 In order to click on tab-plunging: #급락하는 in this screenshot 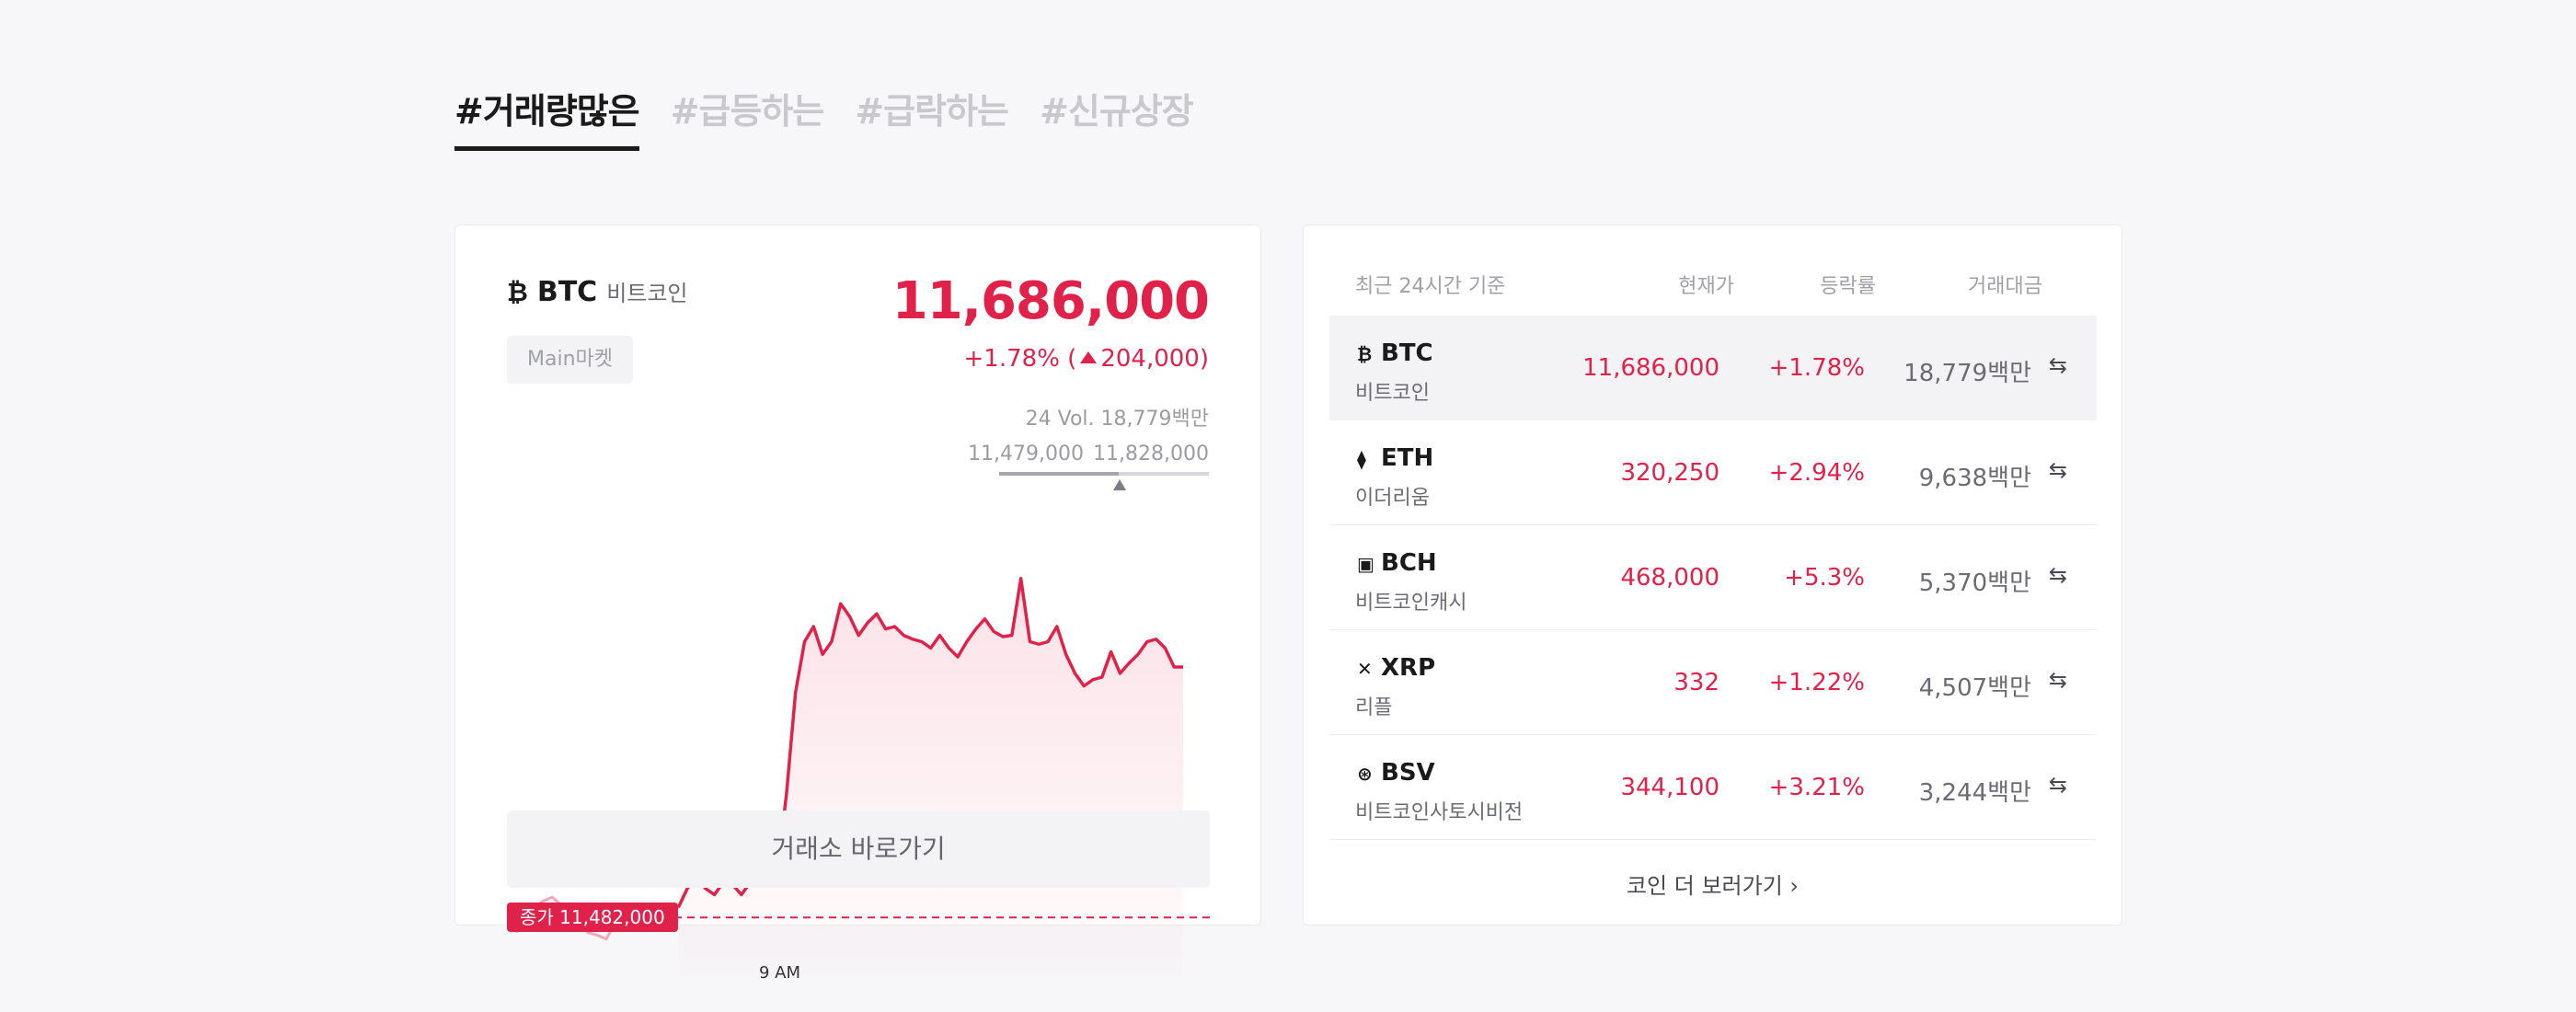, I will do `click(932, 111)`.